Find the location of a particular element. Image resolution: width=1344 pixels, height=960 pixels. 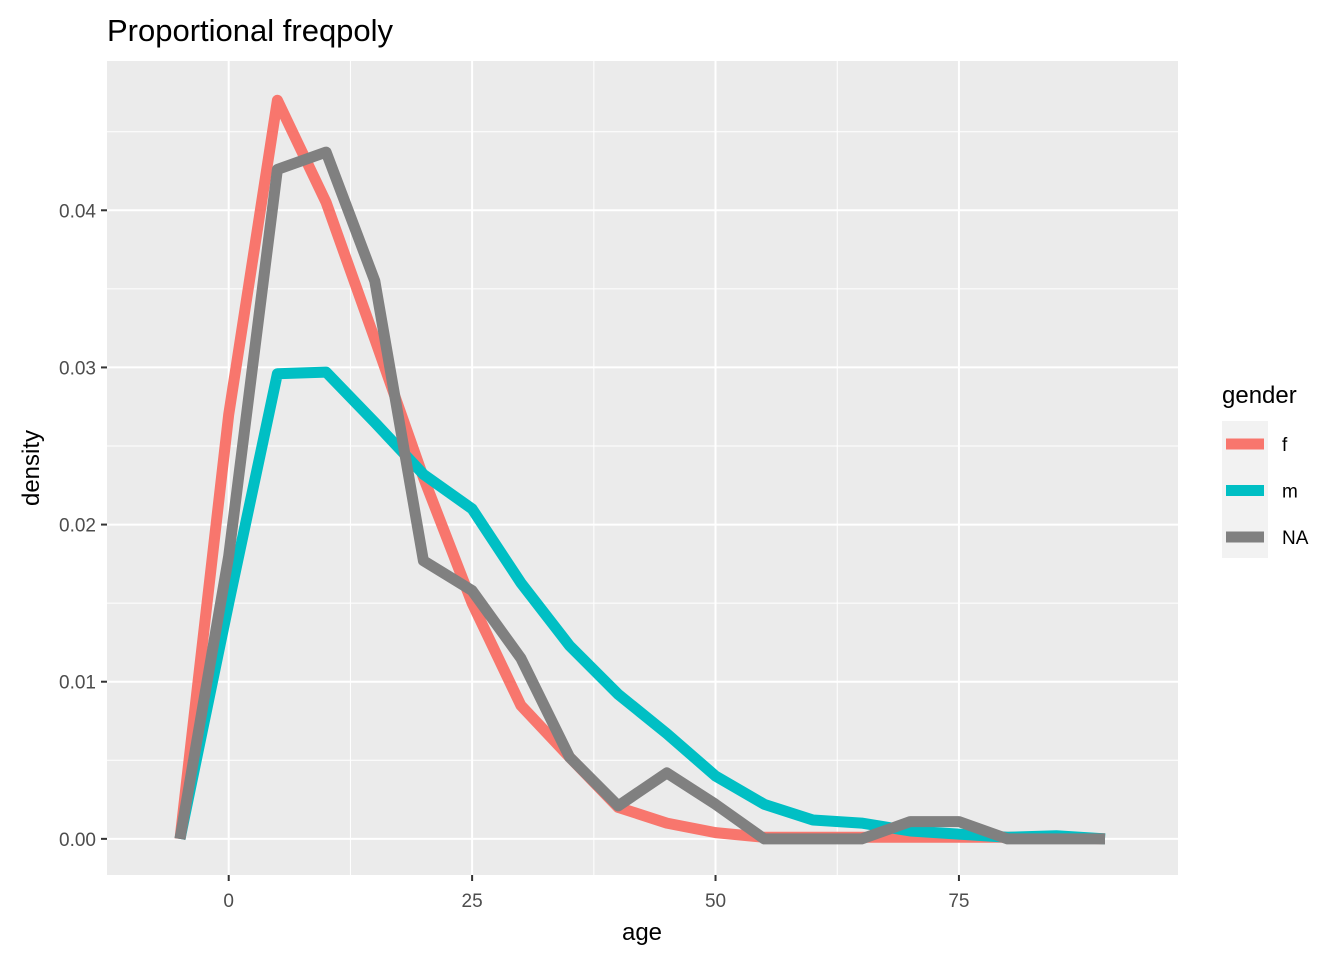

x-tick-label: 0 is located at coordinates (228, 901).